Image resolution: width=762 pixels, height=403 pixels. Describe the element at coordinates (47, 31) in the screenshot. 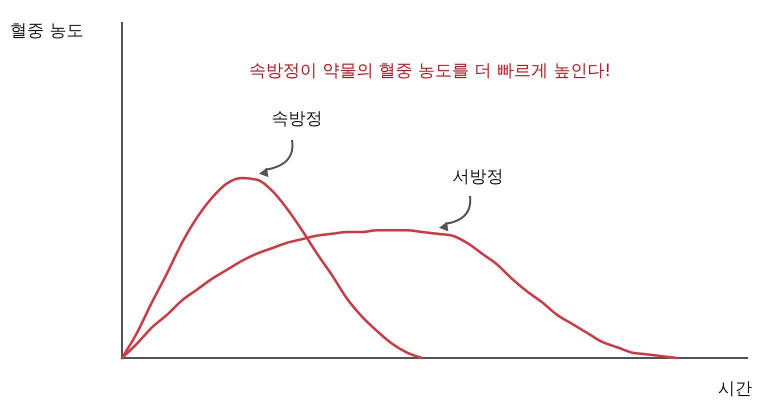

I see `text: 혈중 농도` at that location.